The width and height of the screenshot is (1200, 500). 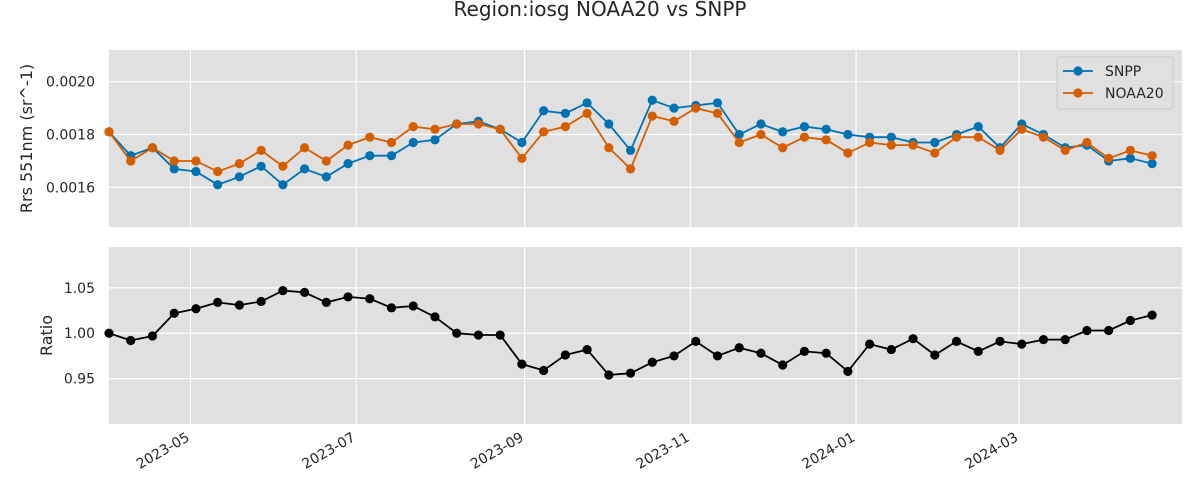 What do you see at coordinates (79, 334) in the screenshot?
I see `y-tick-label: 1.00` at bounding box center [79, 334].